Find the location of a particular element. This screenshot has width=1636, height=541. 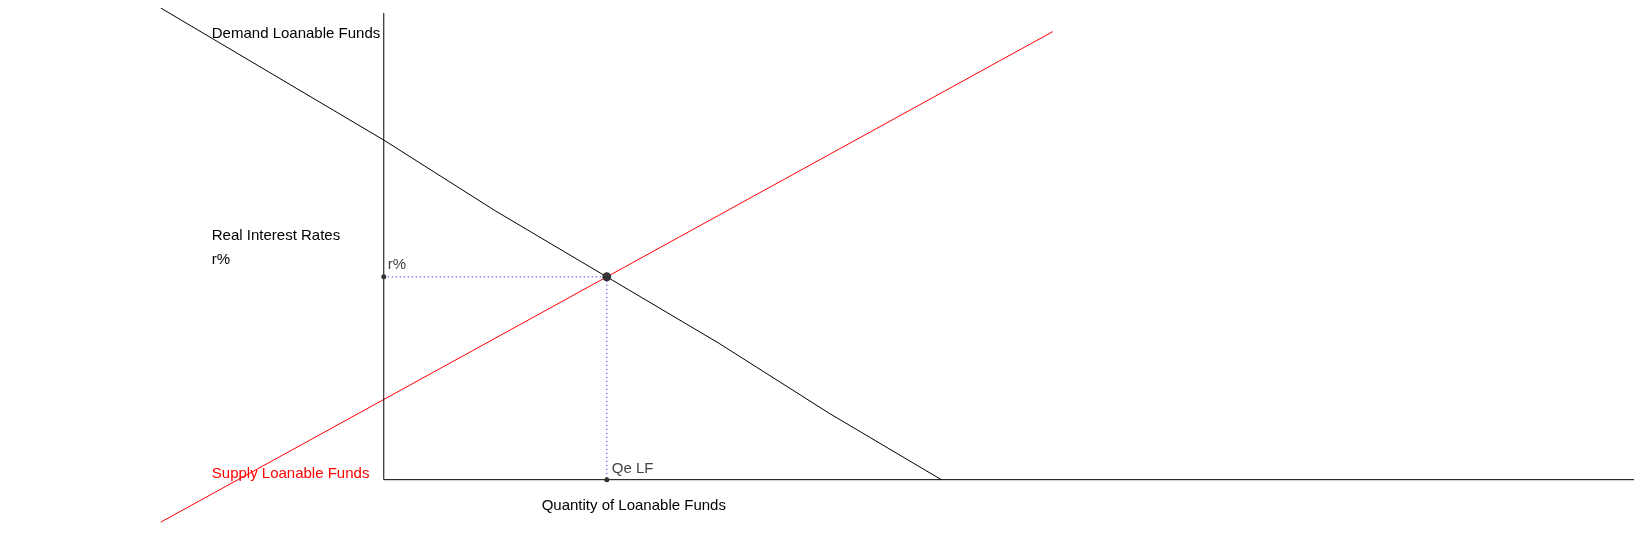

annotation: Qe LF is located at coordinates (632, 467).